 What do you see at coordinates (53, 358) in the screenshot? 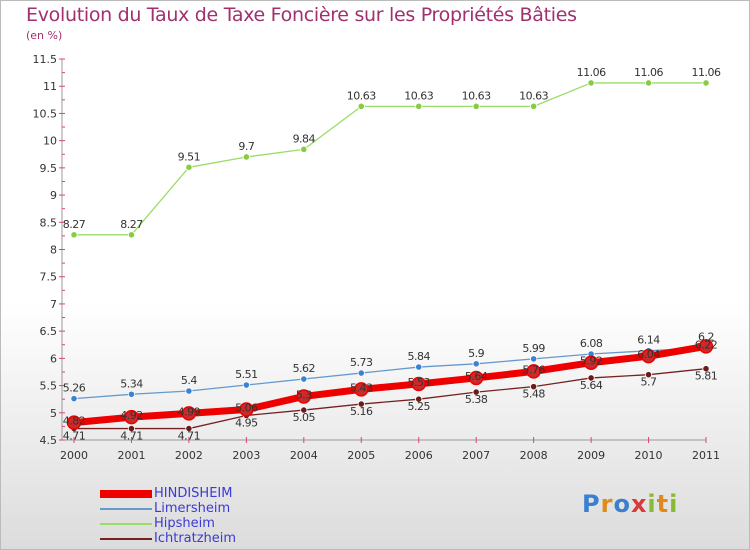
I see `y-tick-label: 6` at bounding box center [53, 358].